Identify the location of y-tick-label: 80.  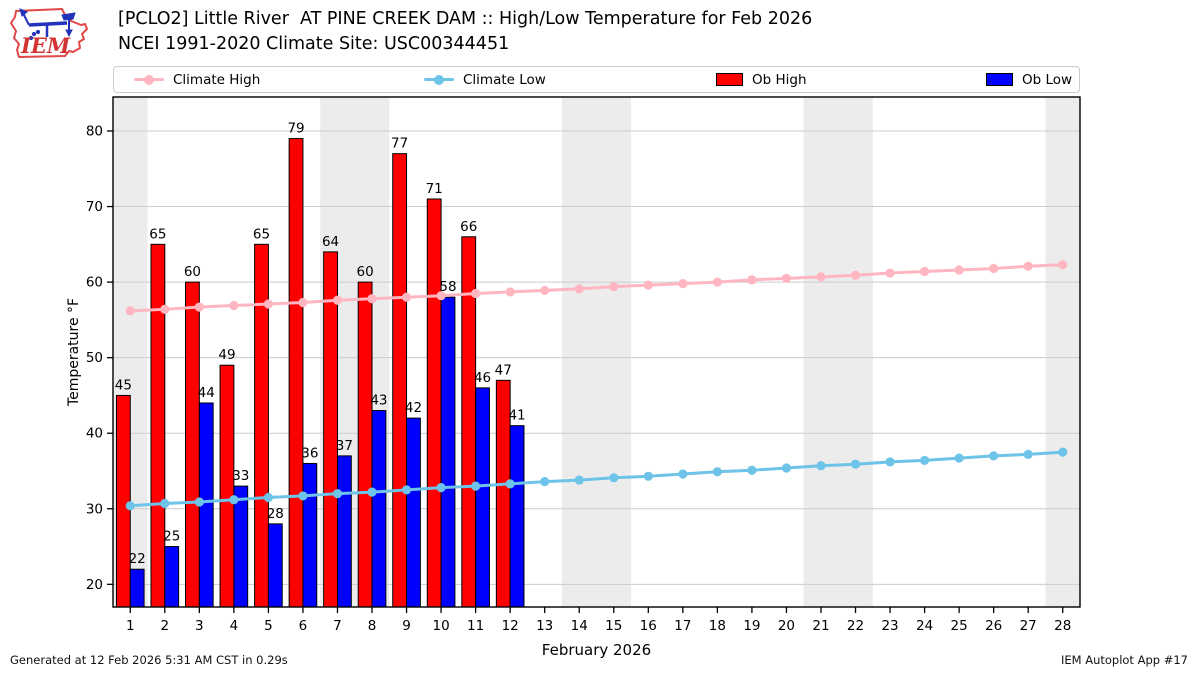
(94, 132).